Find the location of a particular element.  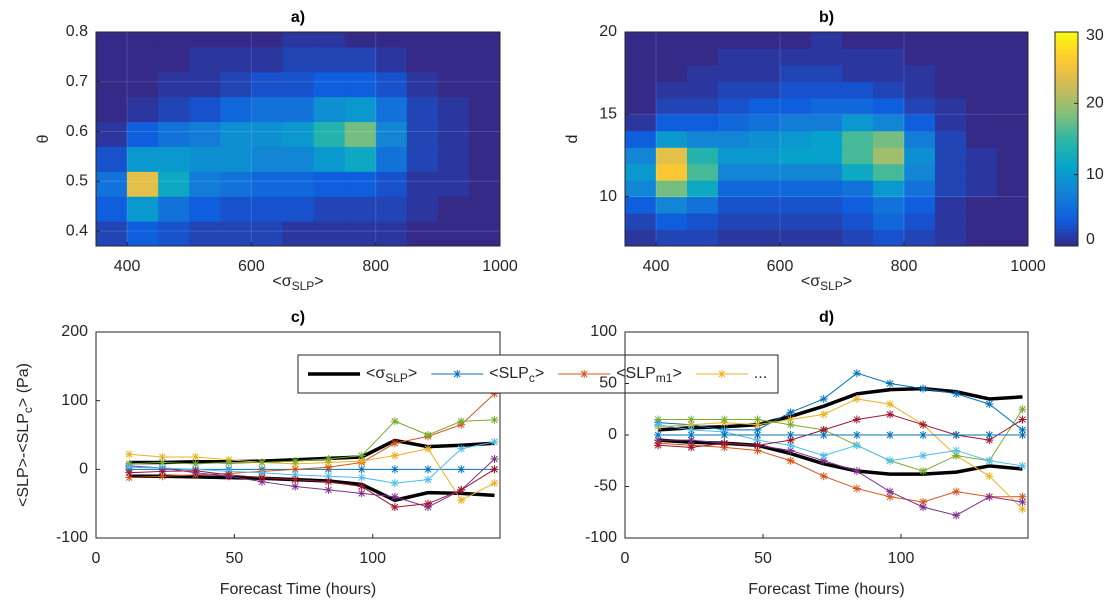

label-part: c is located at coordinates (28, 410).